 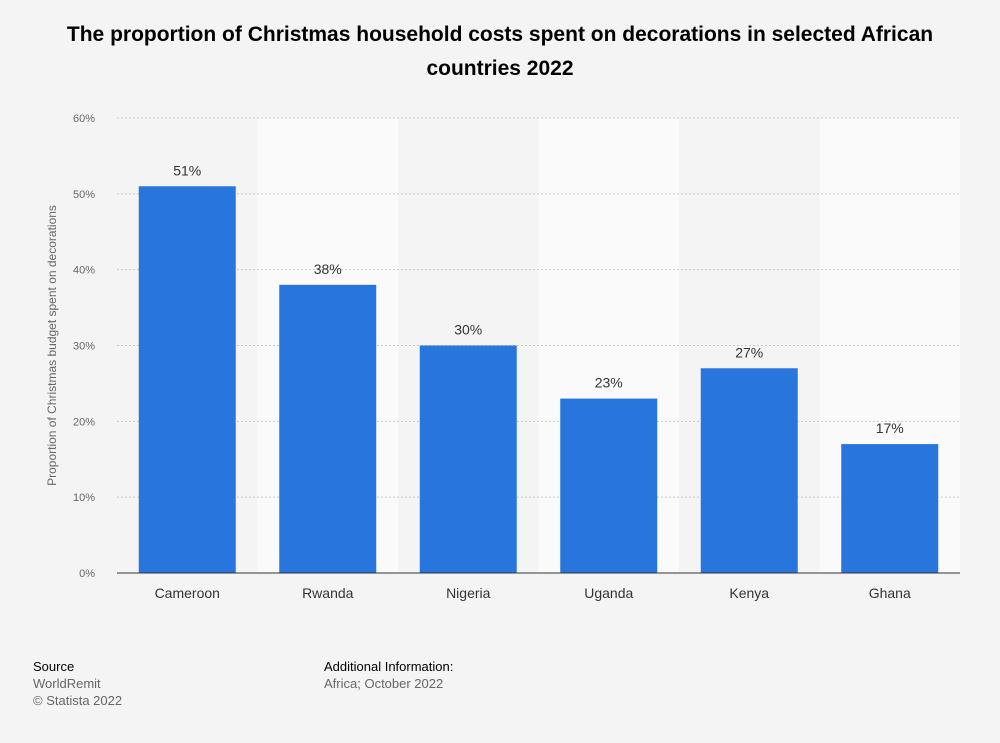 What do you see at coordinates (328, 269) in the screenshot?
I see `value-label: 38%` at bounding box center [328, 269].